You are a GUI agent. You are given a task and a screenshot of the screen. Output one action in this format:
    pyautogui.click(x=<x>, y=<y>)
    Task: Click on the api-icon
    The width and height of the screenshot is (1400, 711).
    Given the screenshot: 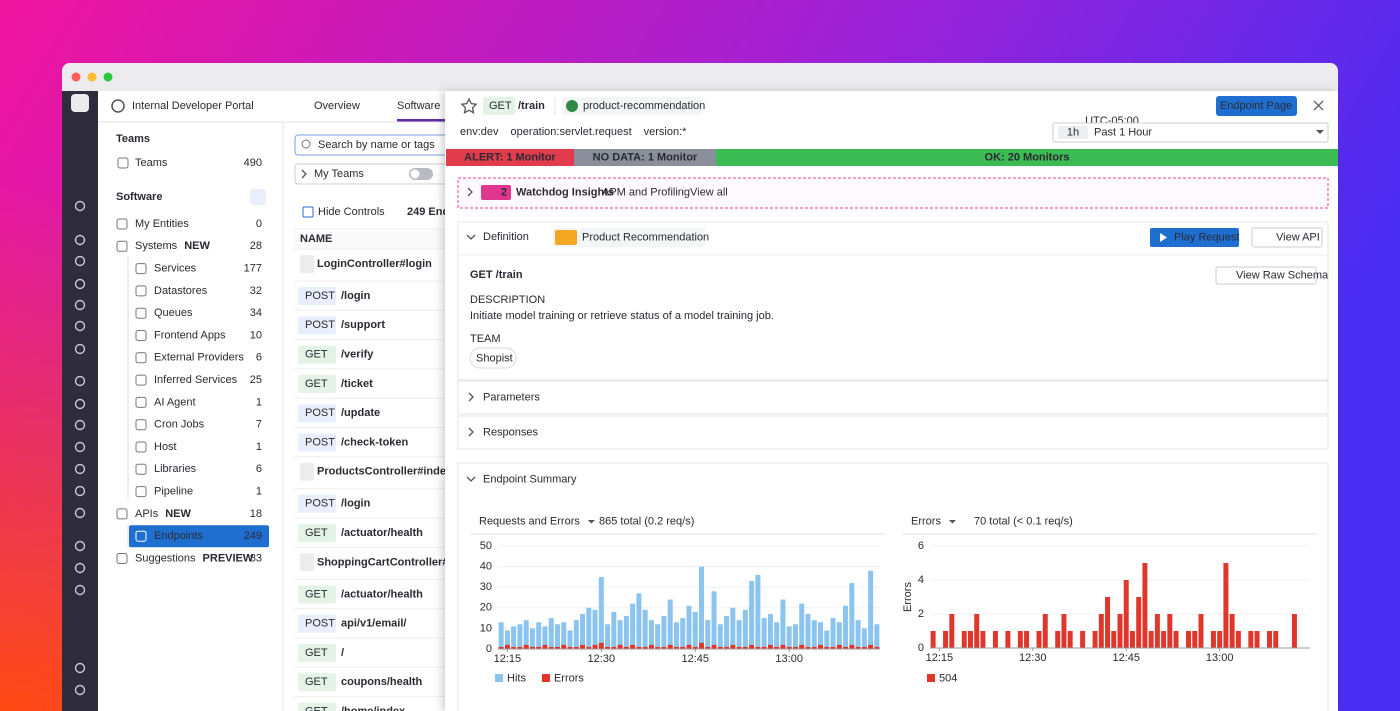 What is the action you would take?
    pyautogui.click(x=566, y=237)
    